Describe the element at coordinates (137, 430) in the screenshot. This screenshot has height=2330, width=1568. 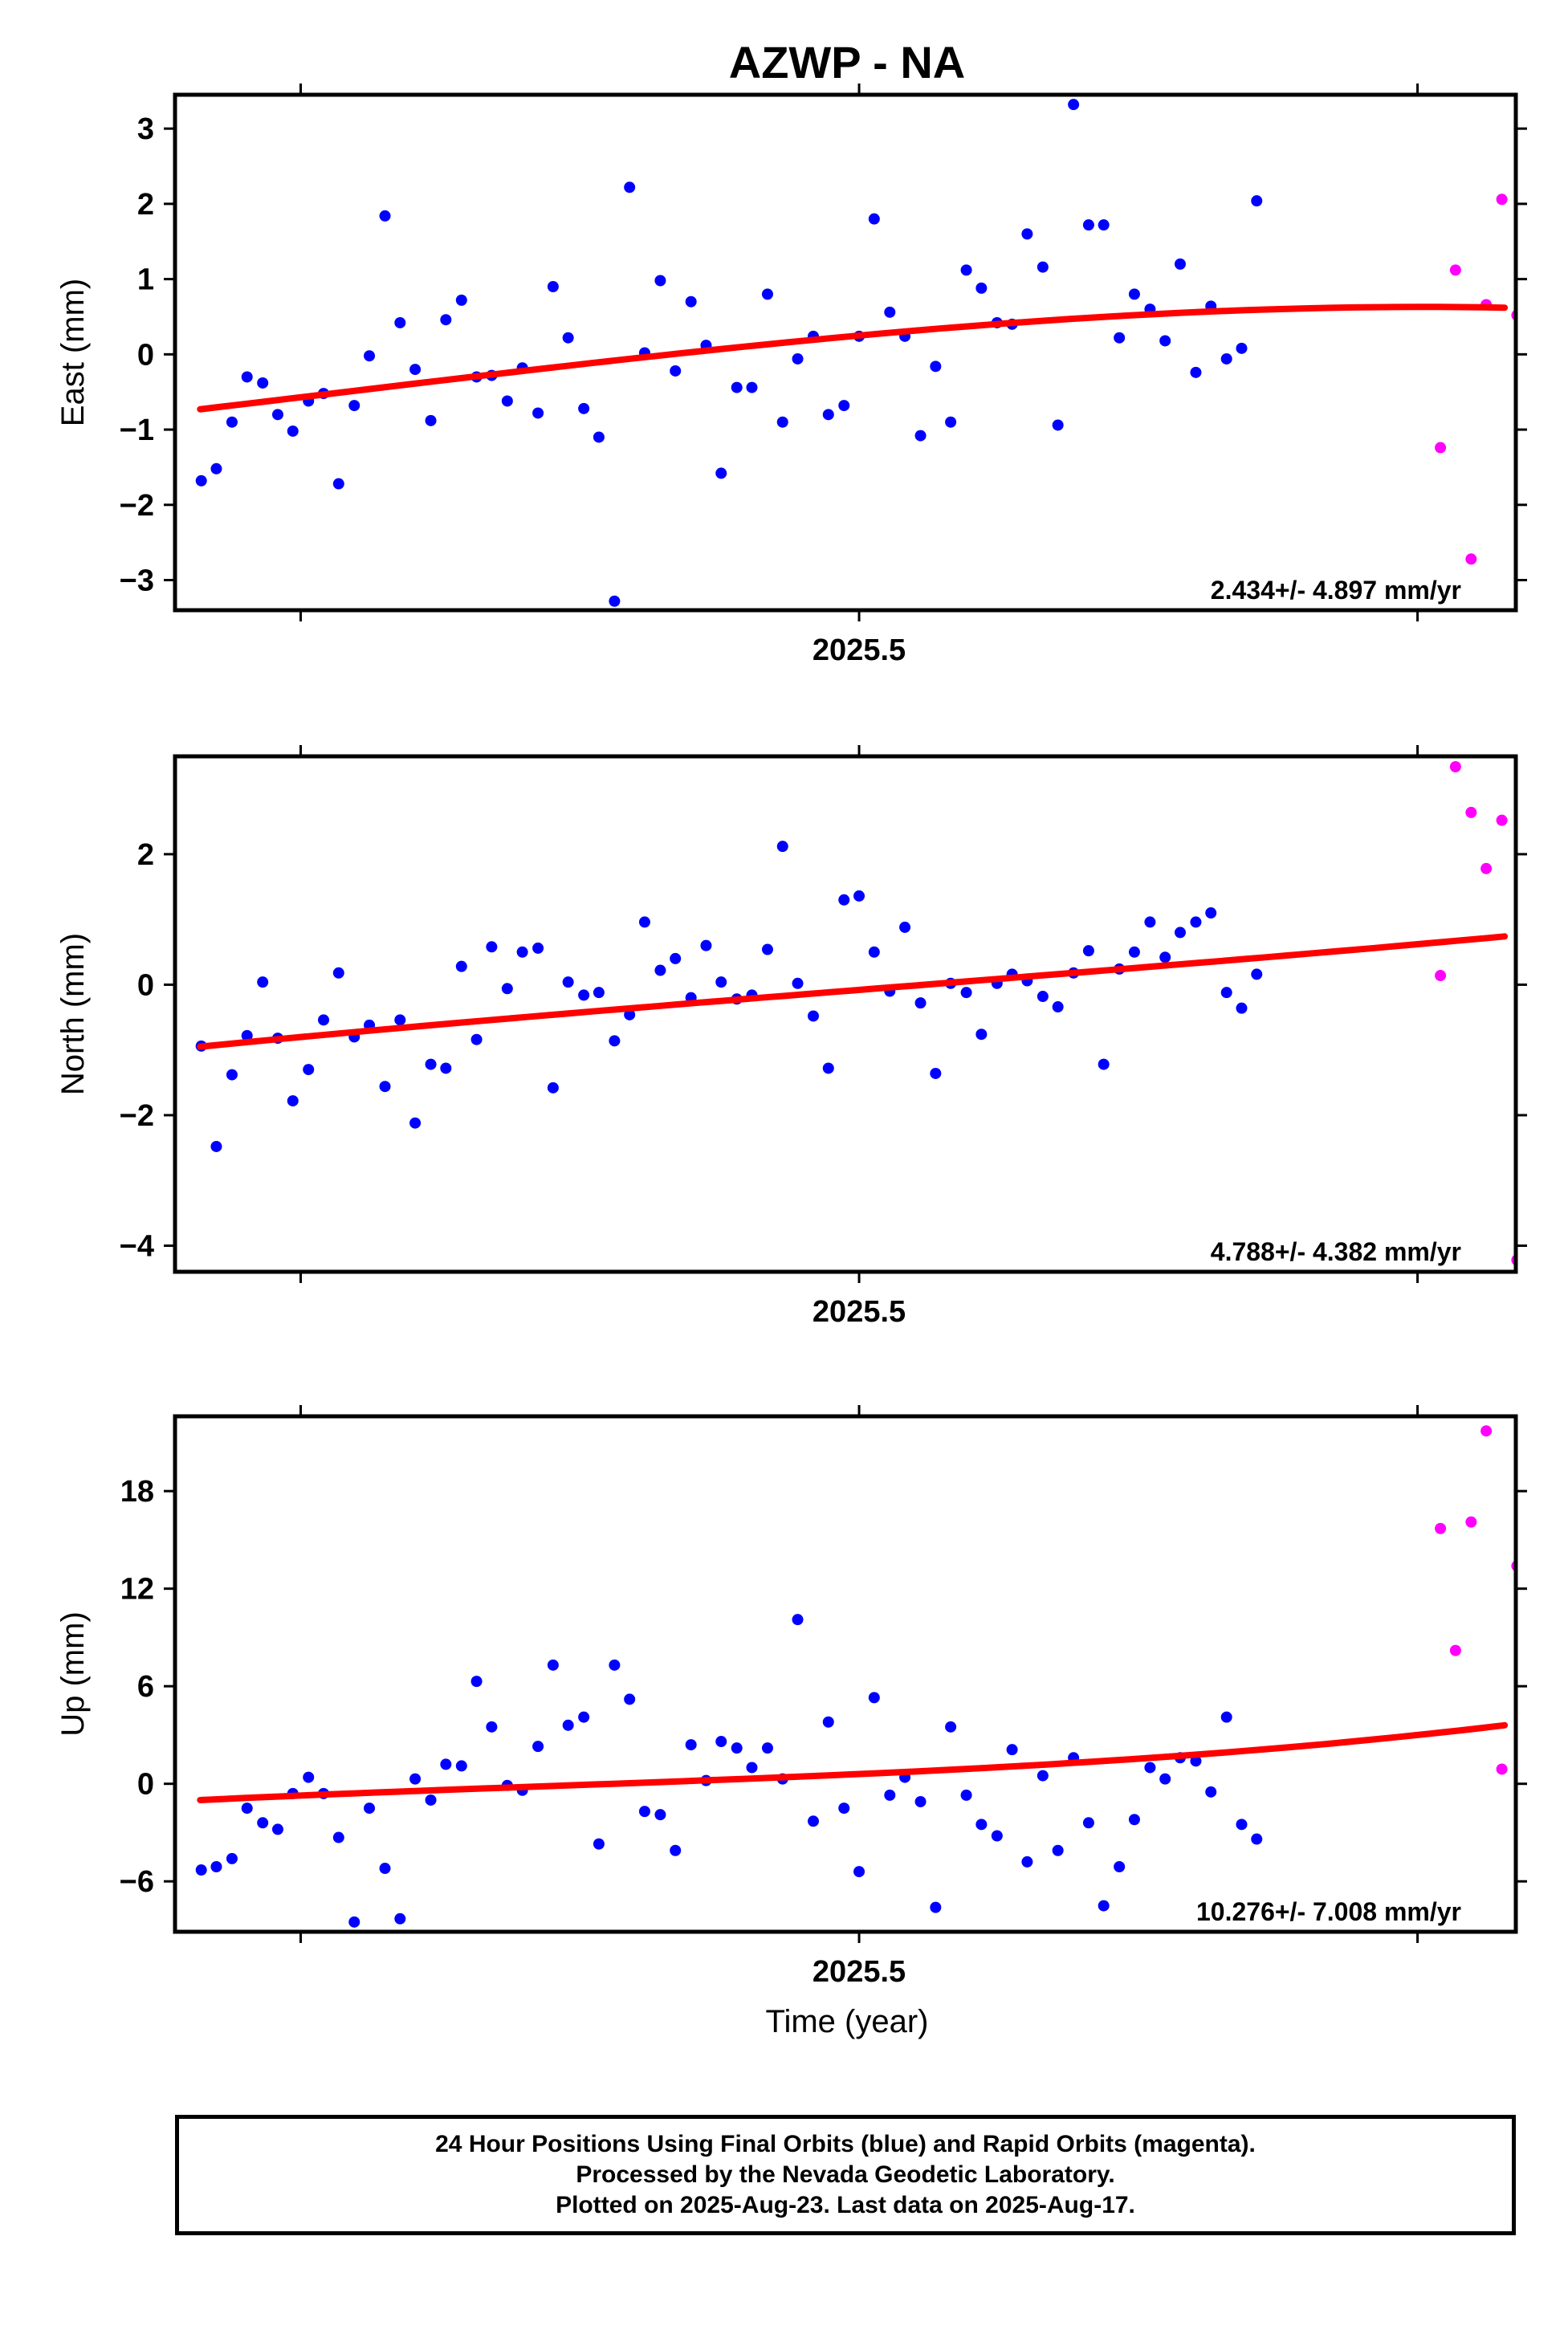
I see `y-tick-label: −1` at that location.